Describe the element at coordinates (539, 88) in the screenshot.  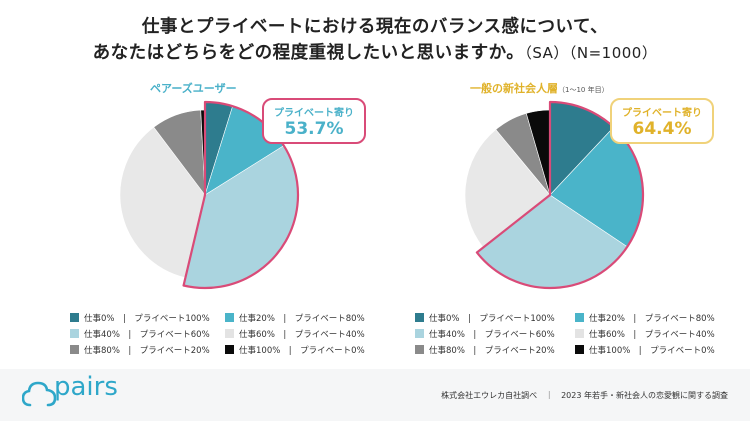
I see `pie-title-young: 一般の新社会人層（1〜10 年目）` at that location.